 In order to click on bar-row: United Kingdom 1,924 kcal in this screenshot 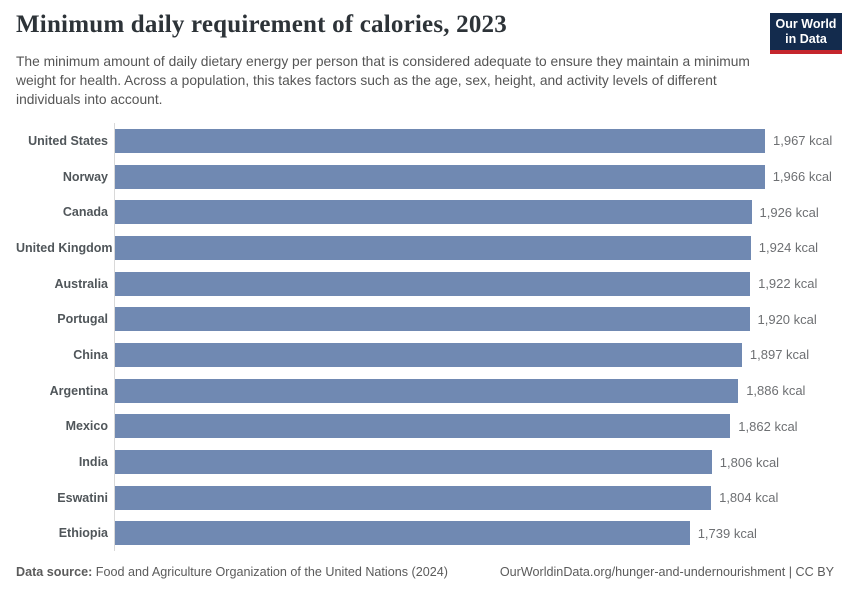, I will do `click(433, 248)`.